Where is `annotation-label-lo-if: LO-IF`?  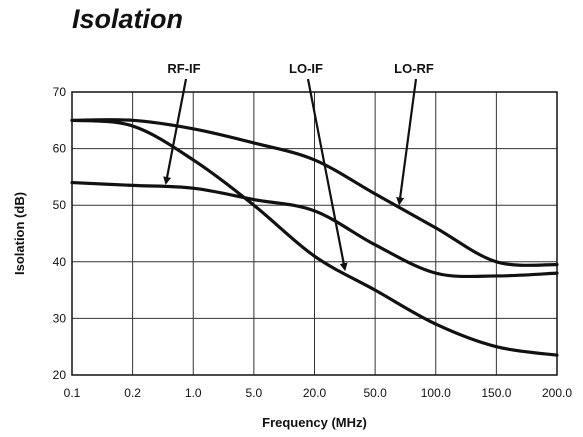 annotation-label-lo-if: LO-IF is located at coordinates (306, 68).